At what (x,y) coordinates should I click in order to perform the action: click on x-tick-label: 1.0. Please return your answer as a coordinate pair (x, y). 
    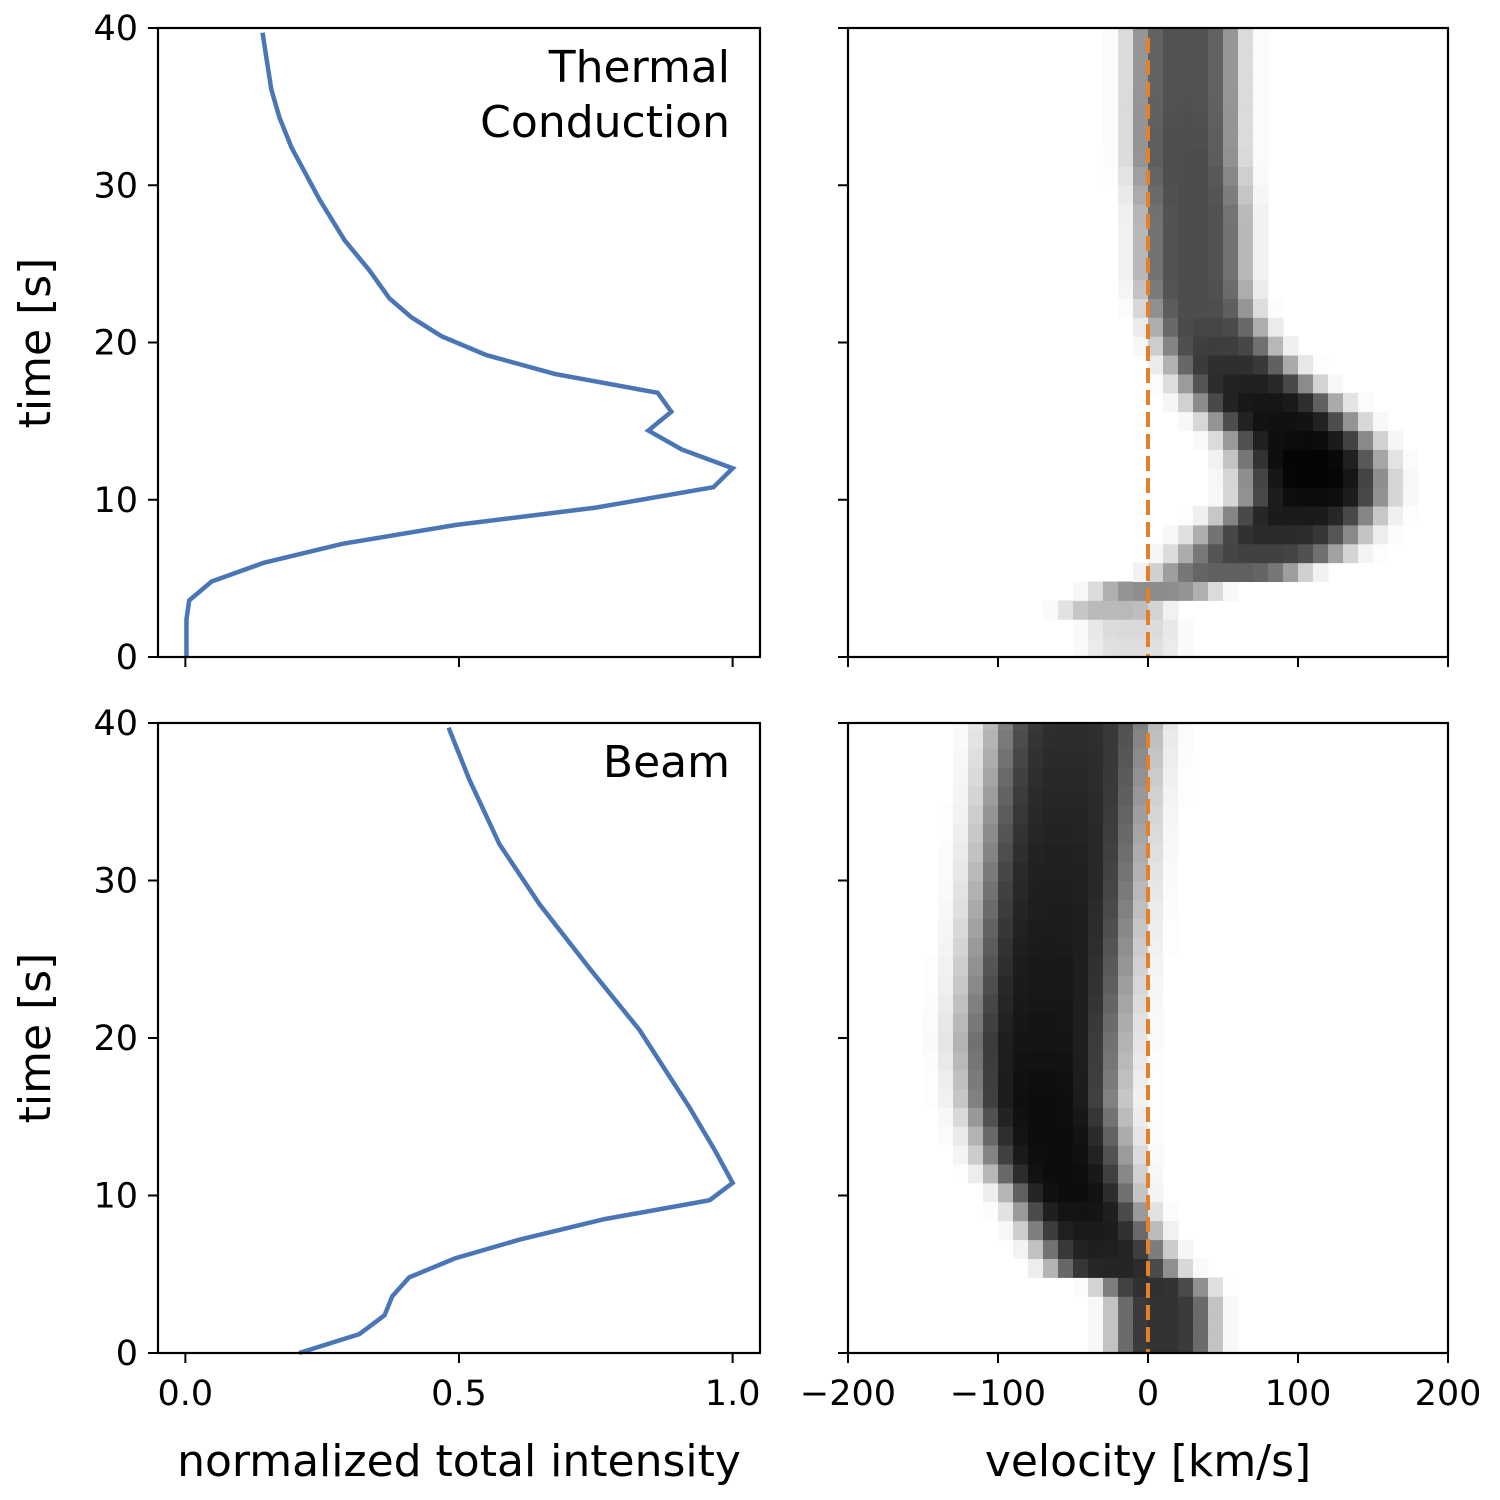
    Looking at the image, I should click on (733, 1394).